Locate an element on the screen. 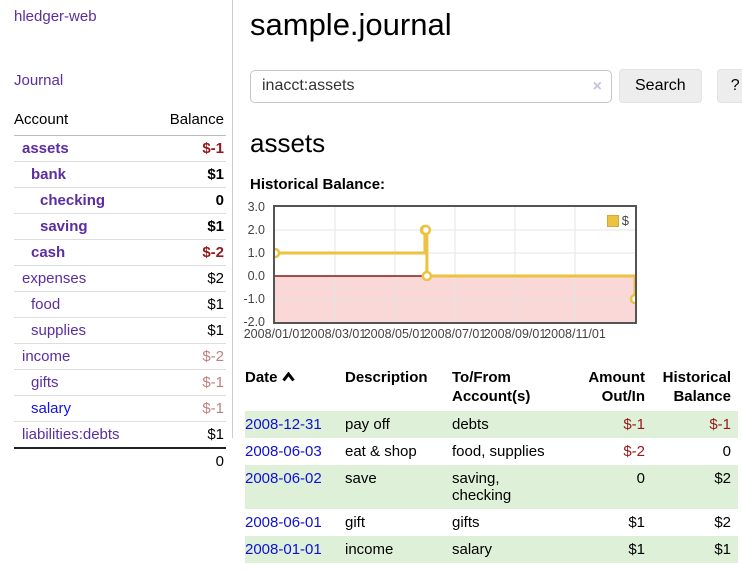 The width and height of the screenshot is (742, 582). register-row: 2008-12-31 pay off debts $-1 $-1 is located at coordinates (491, 424).